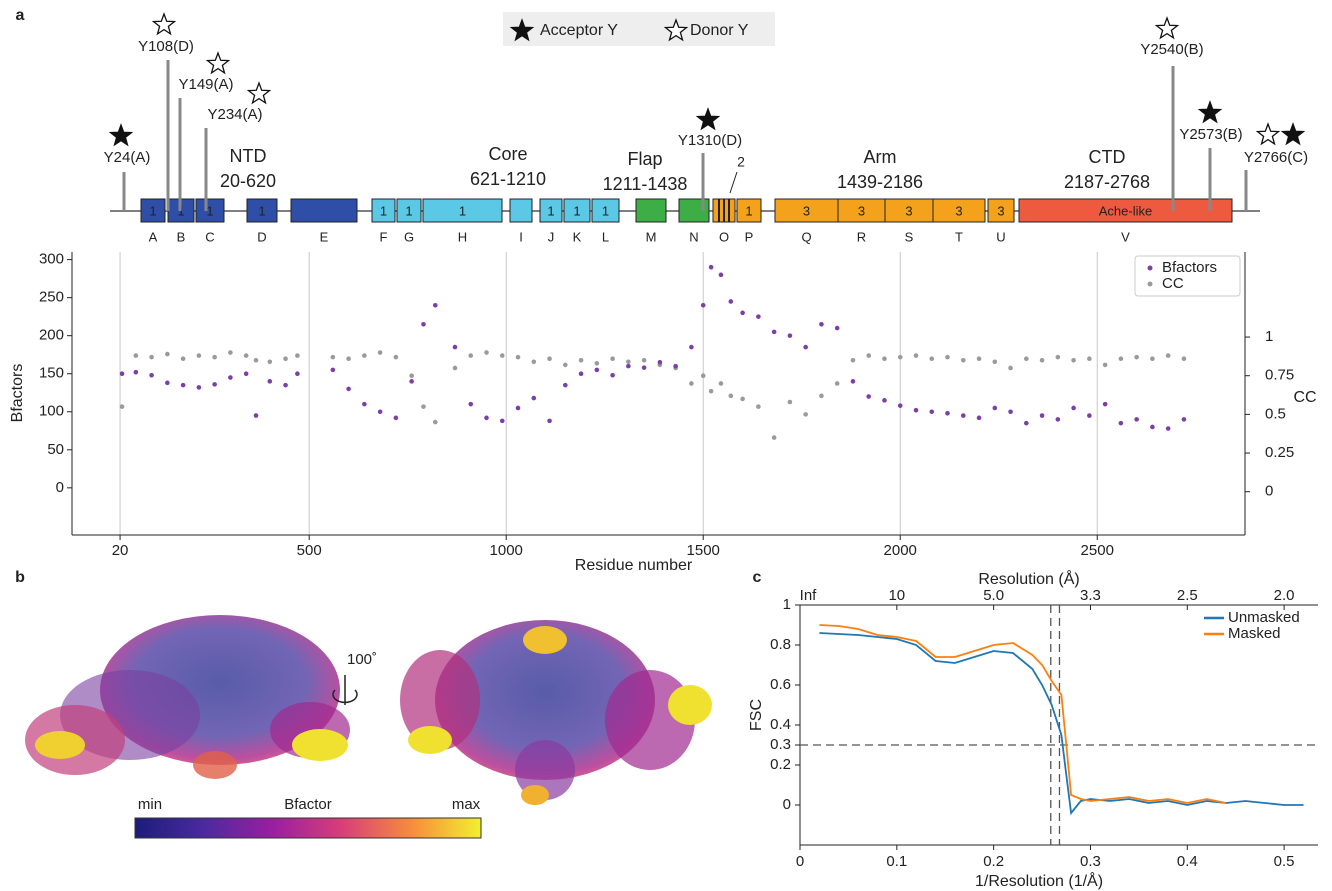 Image resolution: width=1332 pixels, height=891 pixels. What do you see at coordinates (1171, 49) in the screenshot?
I see `site-label: Y2540(B)` at bounding box center [1171, 49].